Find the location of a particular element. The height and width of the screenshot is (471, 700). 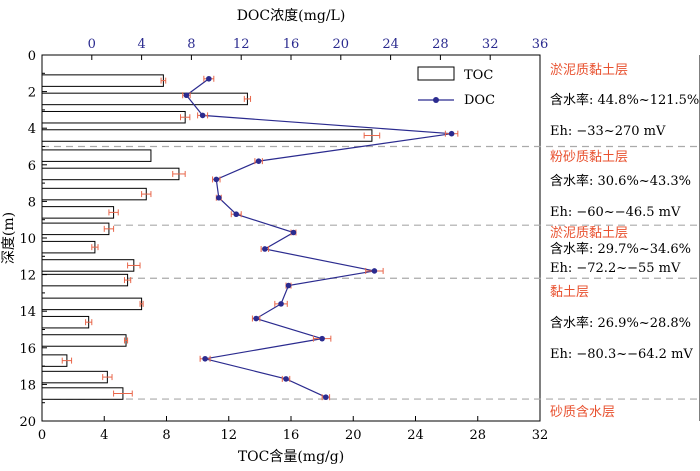

bottom-tick-label: 4 is located at coordinates (104, 435).